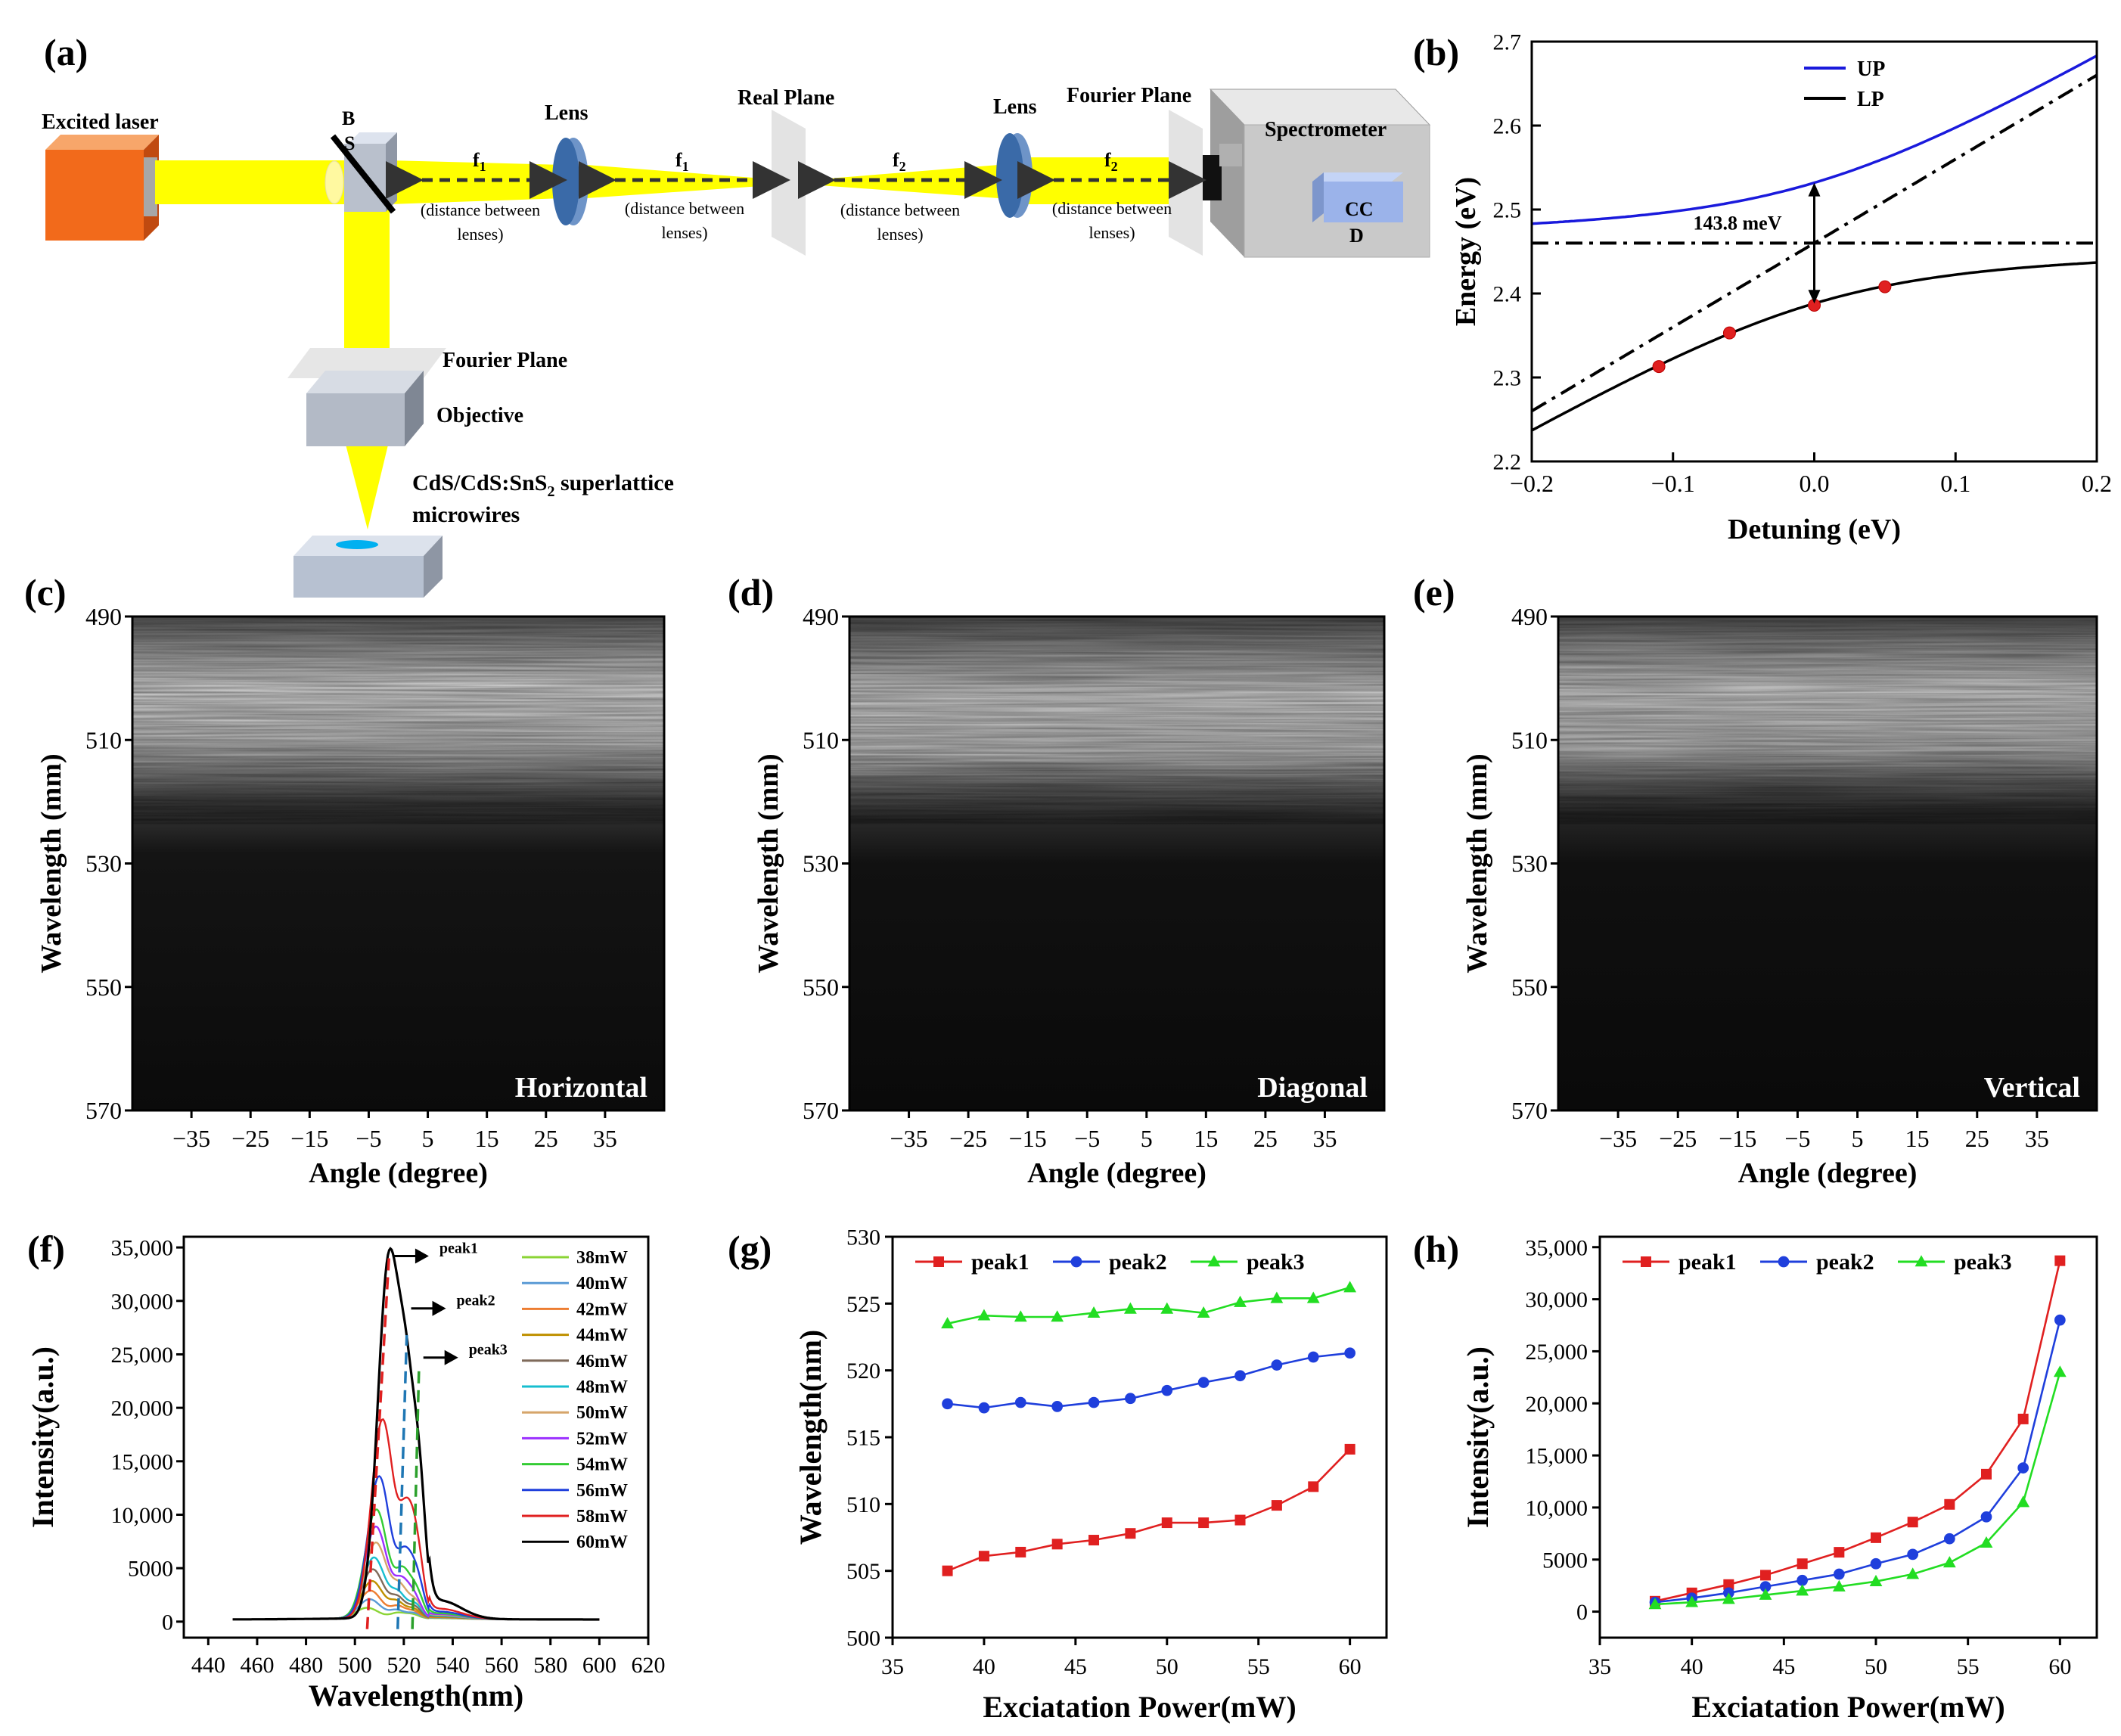 This screenshot has height=1736, width=2121. What do you see at coordinates (398, 720) in the screenshot?
I see `c-heatmap-texture` at bounding box center [398, 720].